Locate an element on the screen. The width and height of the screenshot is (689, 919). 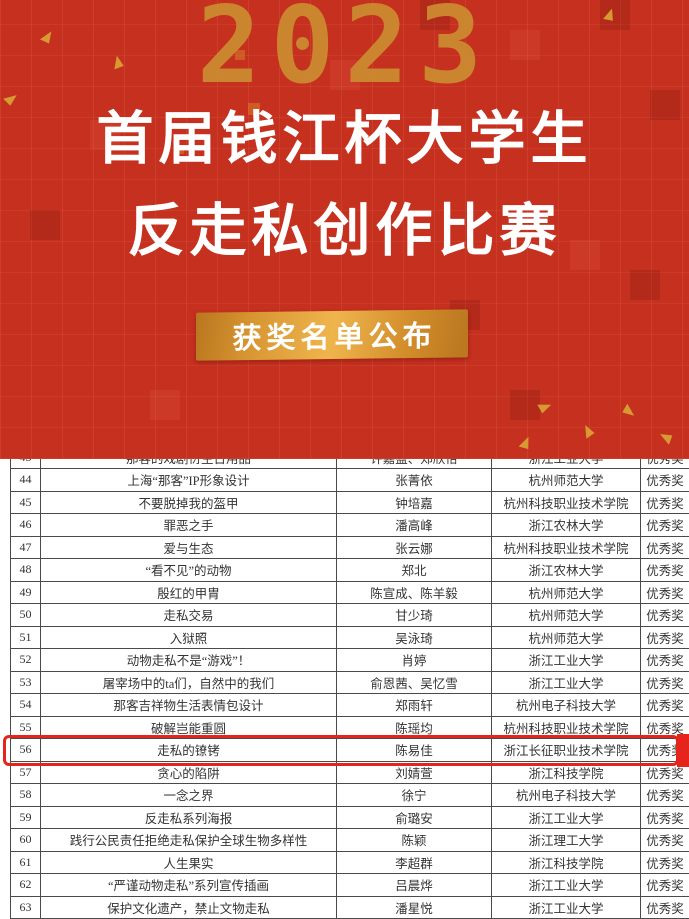
poster-title-line1: 首届钱江杯大学生 is located at coordinates (344, 139).